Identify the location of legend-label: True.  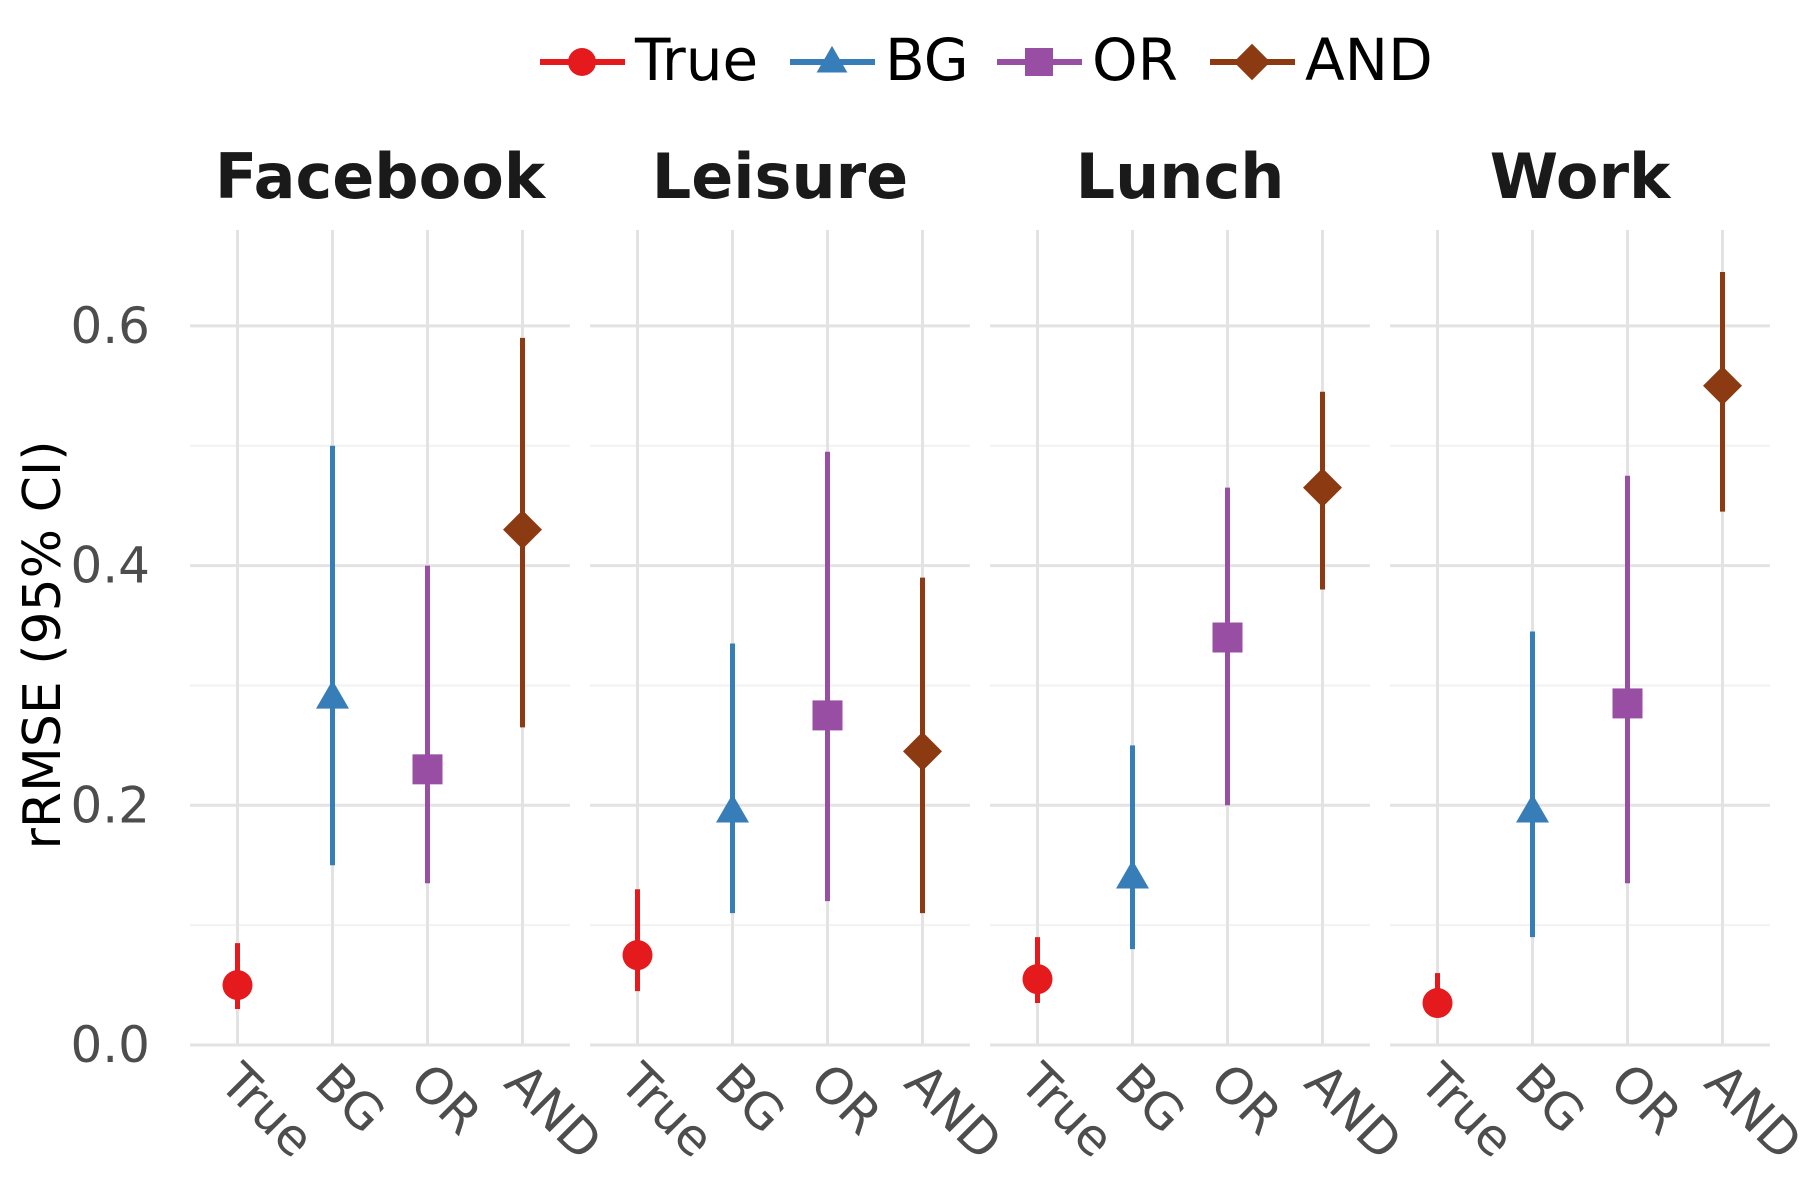
(696, 60).